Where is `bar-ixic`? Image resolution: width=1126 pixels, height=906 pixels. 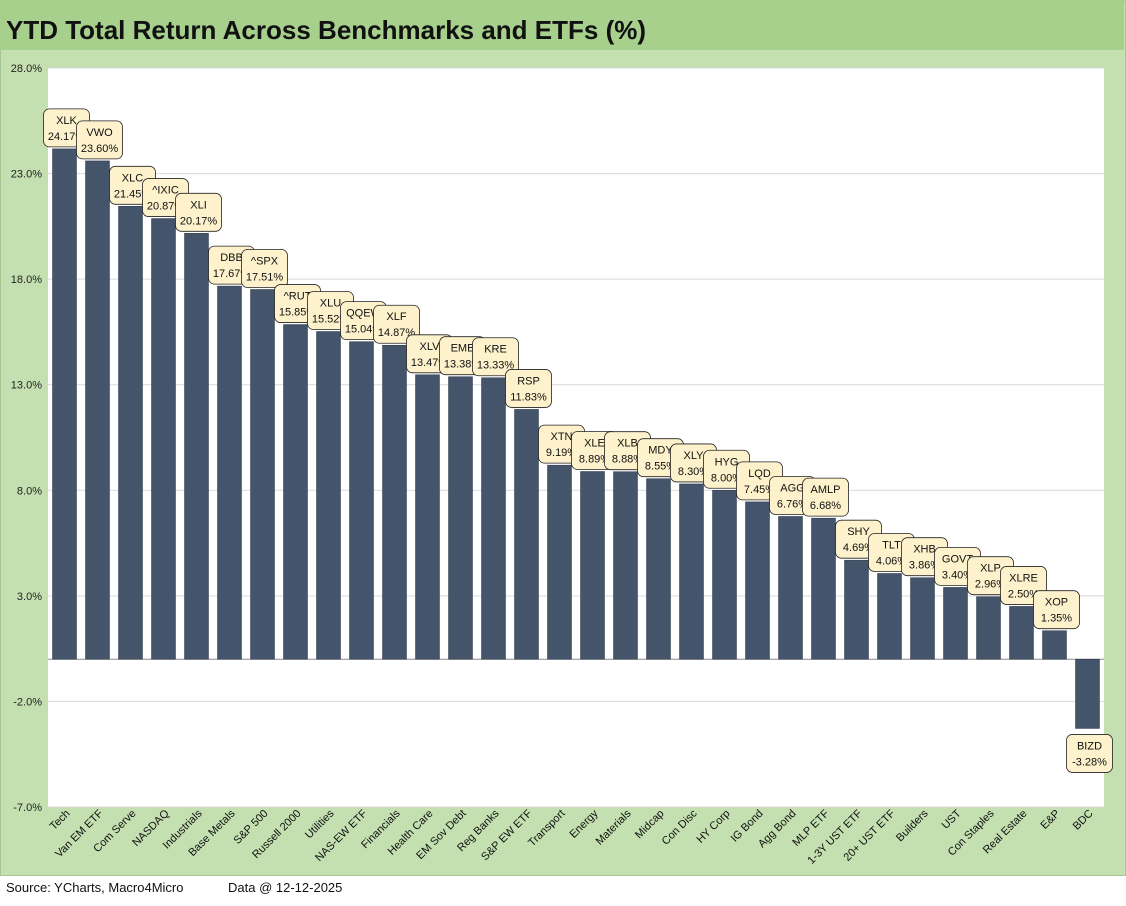 bar-ixic is located at coordinates (163, 439).